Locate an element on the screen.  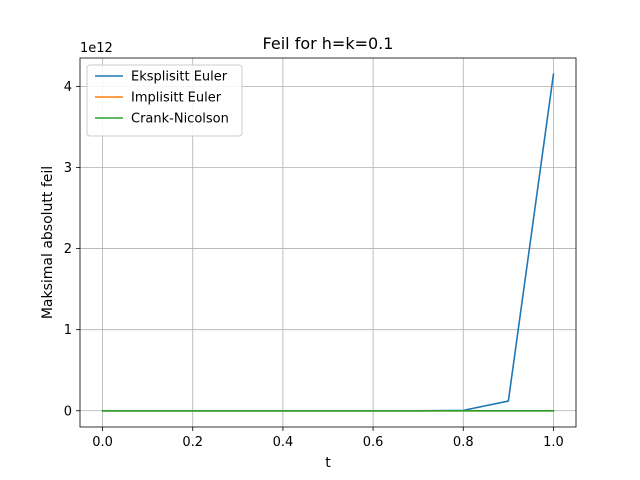
y-axis-label: Maksimal absolutt feil is located at coordinates (48, 242).